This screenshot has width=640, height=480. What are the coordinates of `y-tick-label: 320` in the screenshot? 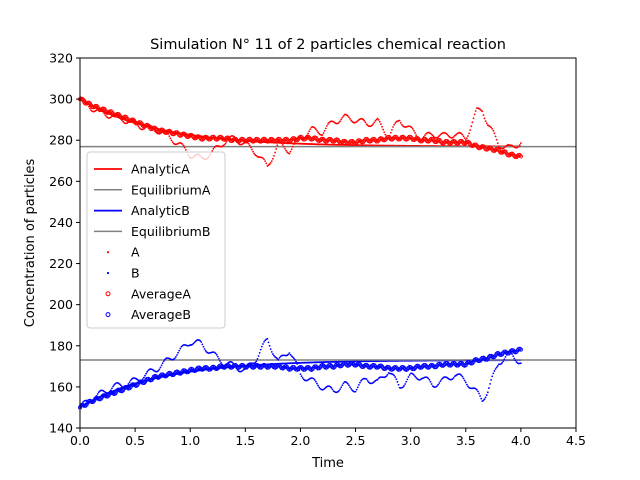 It's located at (61, 58).